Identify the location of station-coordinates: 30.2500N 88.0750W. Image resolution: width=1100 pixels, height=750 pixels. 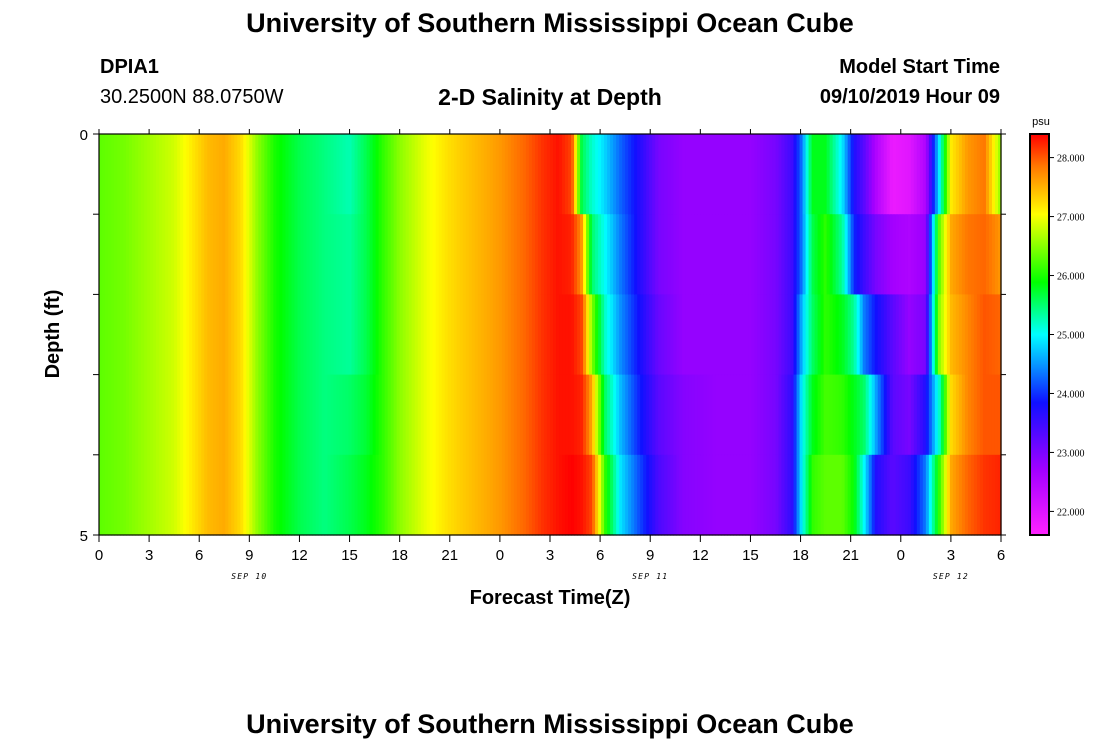
(192, 97).